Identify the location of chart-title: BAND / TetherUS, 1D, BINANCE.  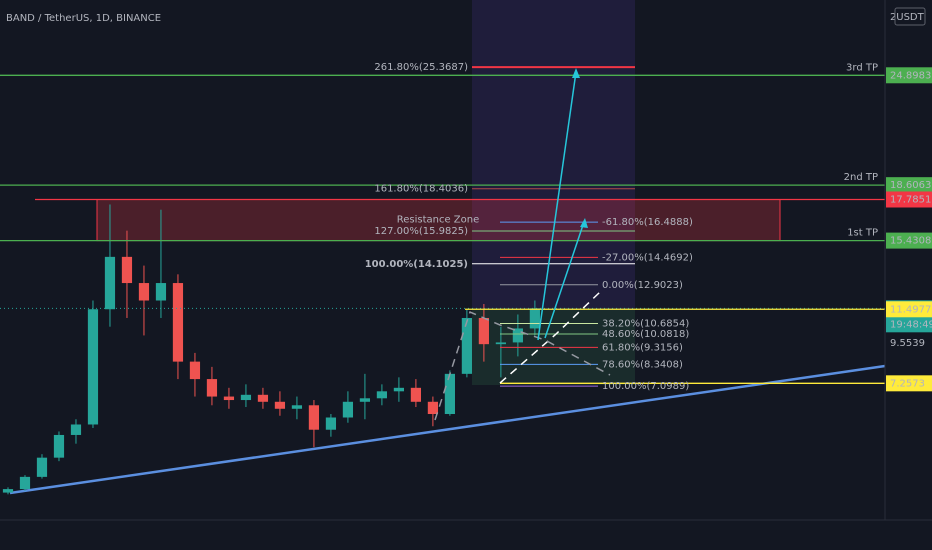
(83, 18).